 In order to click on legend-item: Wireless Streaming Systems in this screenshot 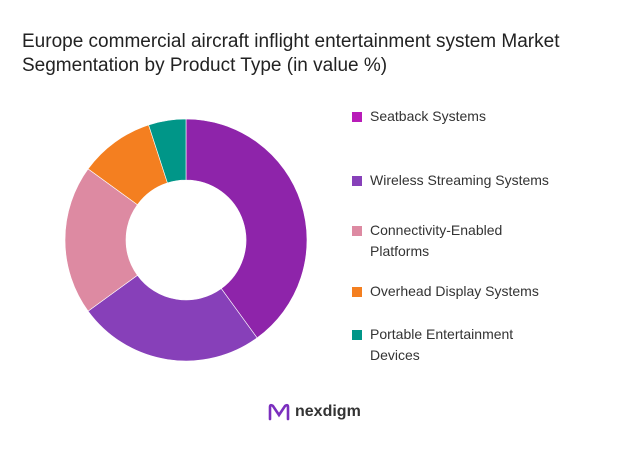, I will do `click(450, 180)`.